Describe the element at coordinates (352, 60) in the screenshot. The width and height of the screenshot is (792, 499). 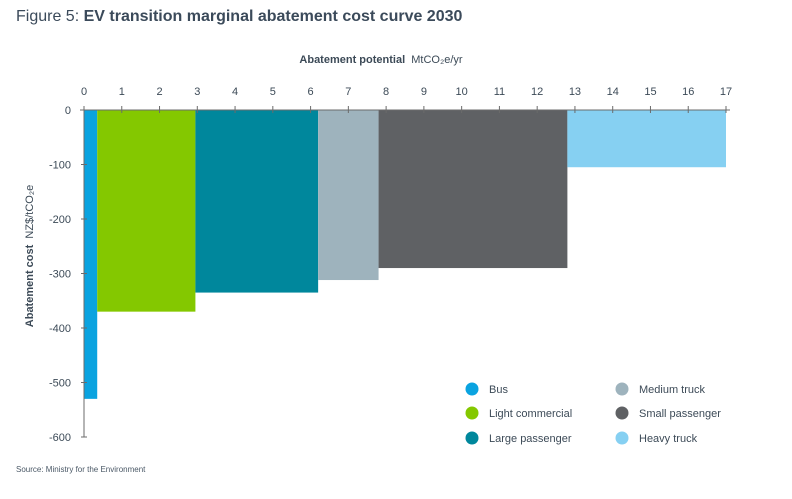
I see `x-axis-label: Abatement potential` at that location.